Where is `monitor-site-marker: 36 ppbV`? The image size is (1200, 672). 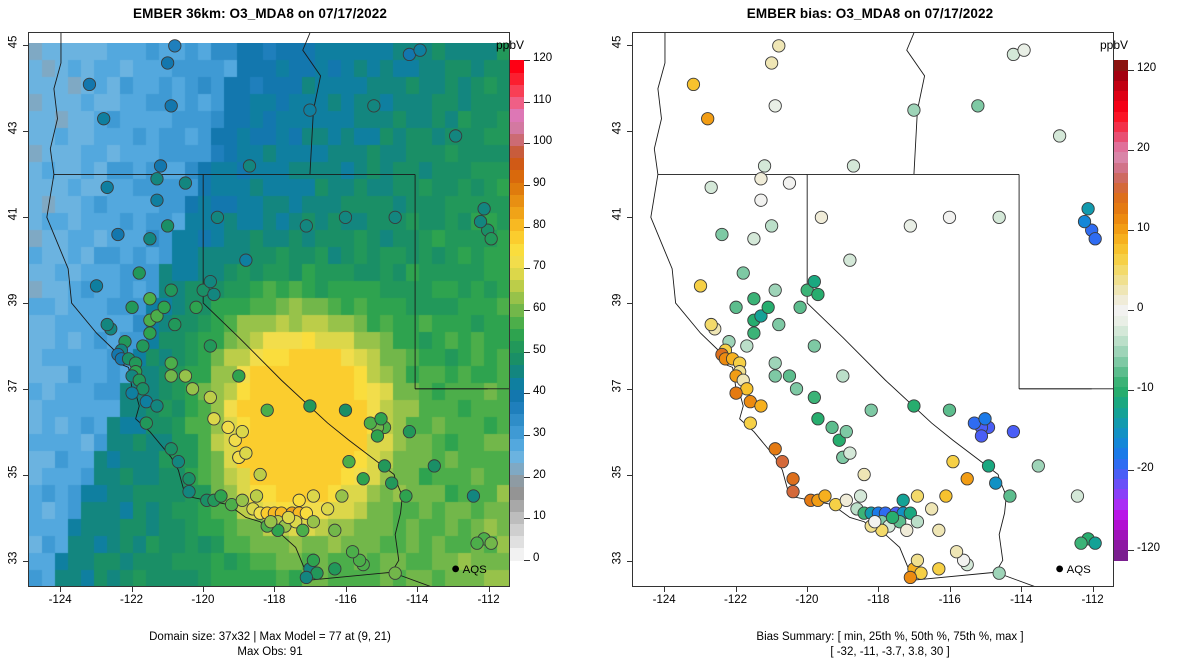 monitor-site-marker: 36 ppbV is located at coordinates (779, 46).